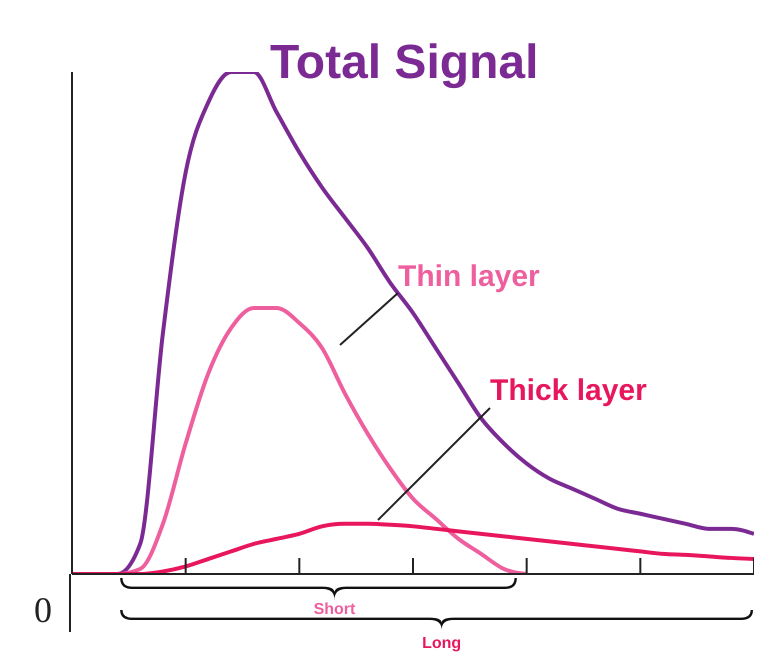 The width and height of the screenshot is (762, 664). I want to click on text: Thin layer, so click(469, 276).